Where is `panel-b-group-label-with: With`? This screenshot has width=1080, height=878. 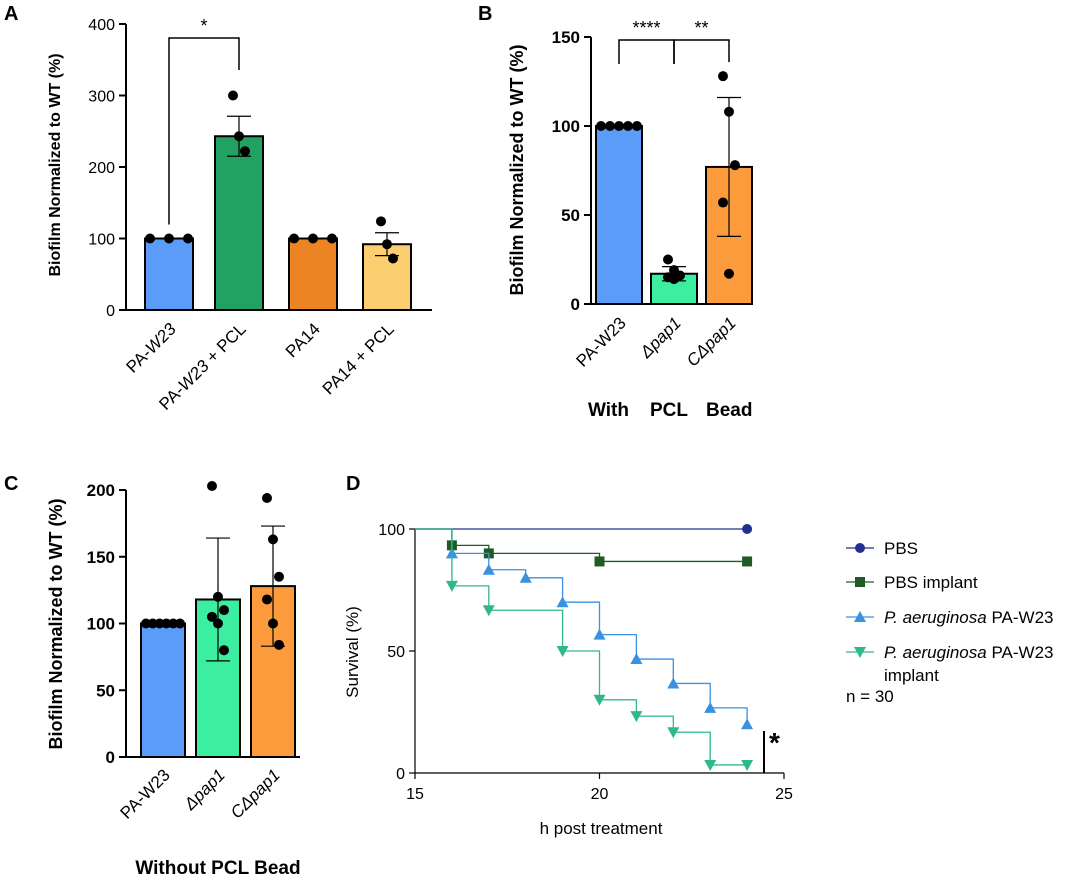
panel-b-group-label-with: With is located at coordinates (608, 410).